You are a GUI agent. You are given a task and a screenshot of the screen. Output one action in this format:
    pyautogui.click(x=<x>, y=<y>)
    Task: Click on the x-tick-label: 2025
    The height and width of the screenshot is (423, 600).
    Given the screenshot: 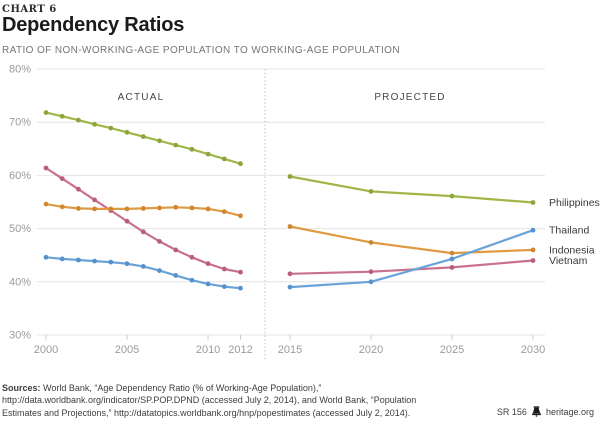 What is the action you would take?
    pyautogui.click(x=452, y=350)
    